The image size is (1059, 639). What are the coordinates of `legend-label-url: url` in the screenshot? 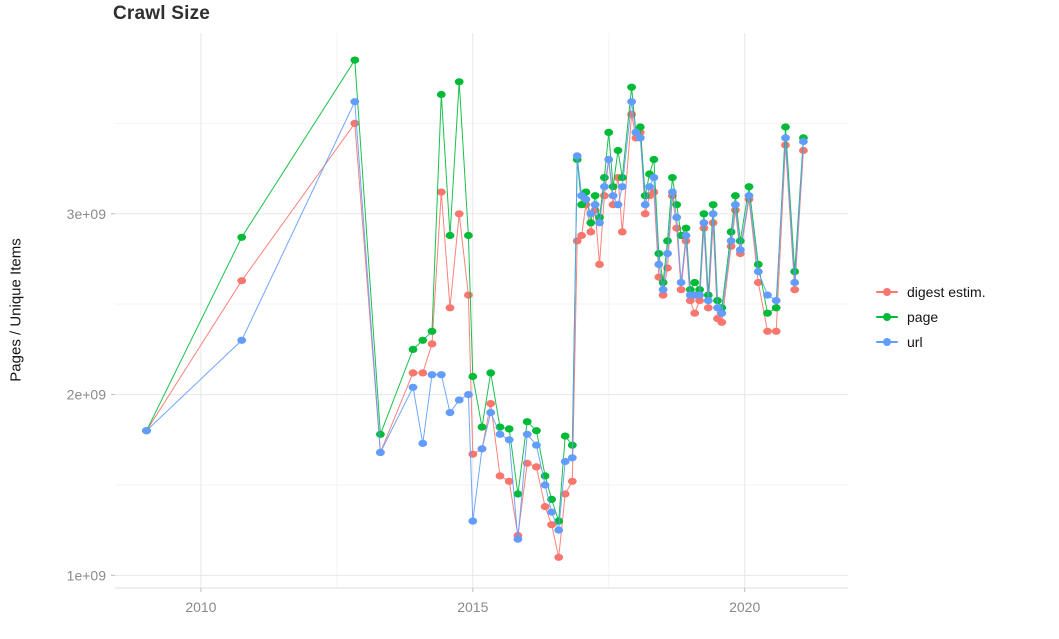 It's located at (915, 342).